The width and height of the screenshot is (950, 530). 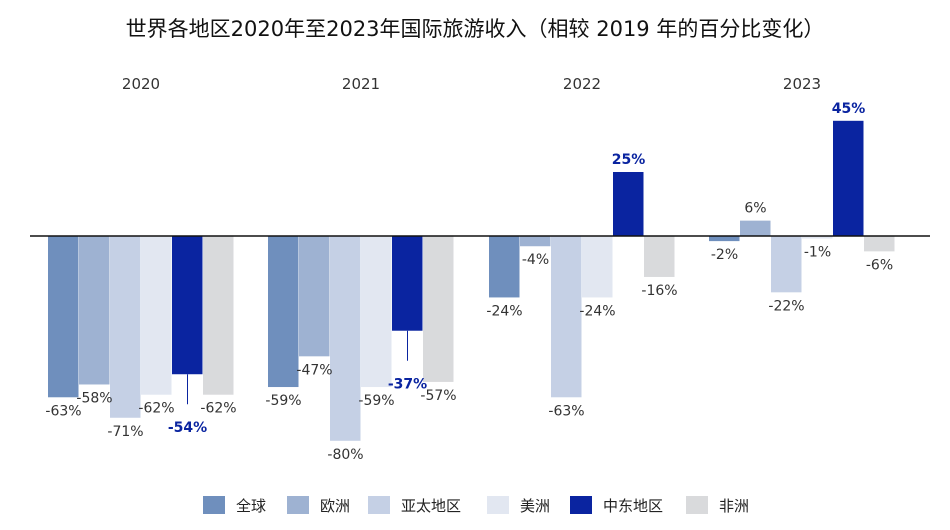 What do you see at coordinates (94, 398) in the screenshot?
I see `data-label-2020-1: -58%` at bounding box center [94, 398].